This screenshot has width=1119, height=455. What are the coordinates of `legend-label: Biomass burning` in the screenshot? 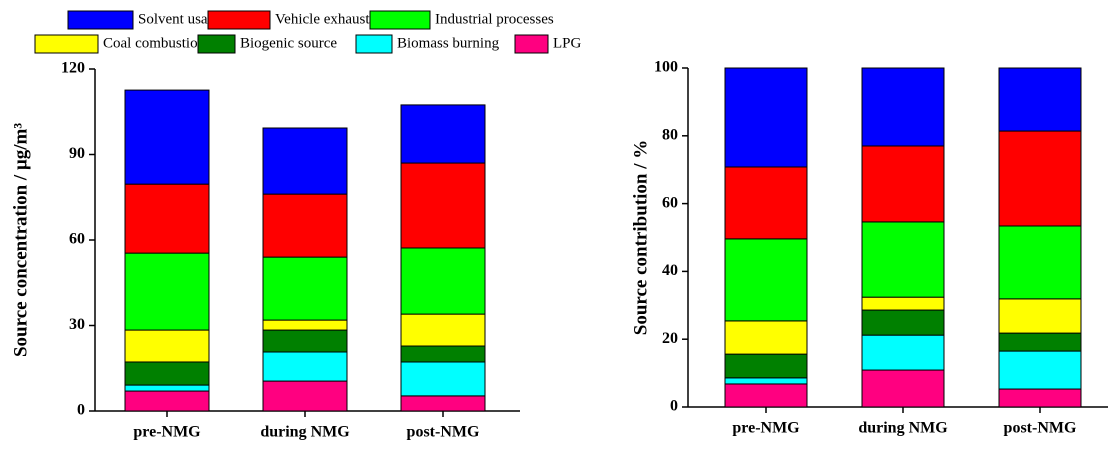 It's located at (448, 43).